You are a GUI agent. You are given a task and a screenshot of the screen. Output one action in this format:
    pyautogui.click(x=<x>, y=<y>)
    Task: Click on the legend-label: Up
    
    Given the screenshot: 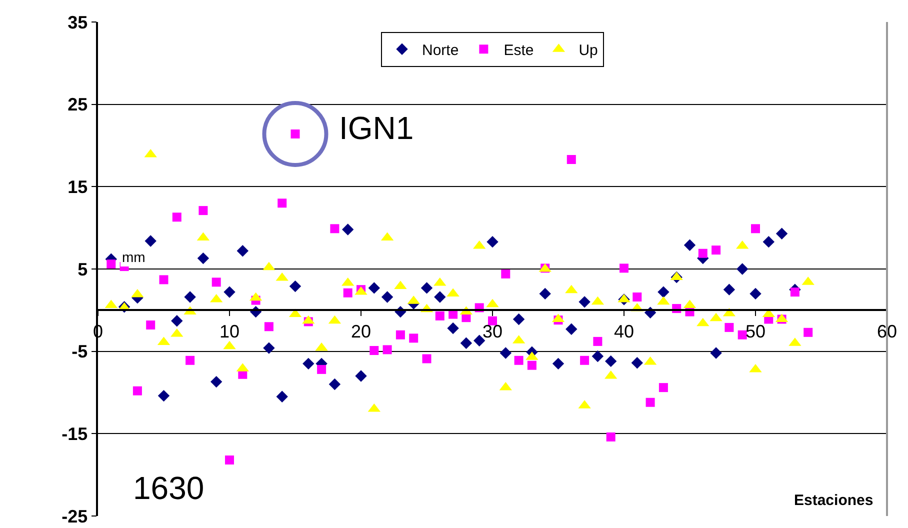 What is the action you would take?
    pyautogui.click(x=588, y=50)
    